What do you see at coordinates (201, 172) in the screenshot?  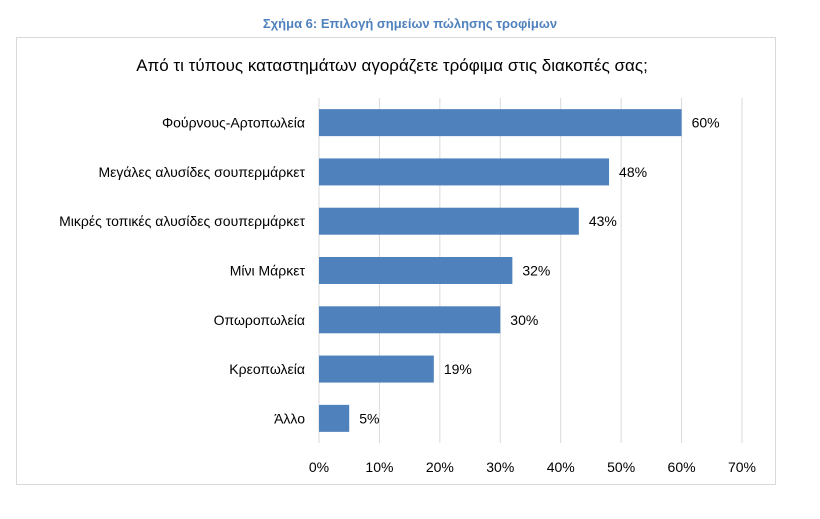 I see `category-label: Μεγάλες αλυσίδες σουπερμάρκετ` at bounding box center [201, 172].